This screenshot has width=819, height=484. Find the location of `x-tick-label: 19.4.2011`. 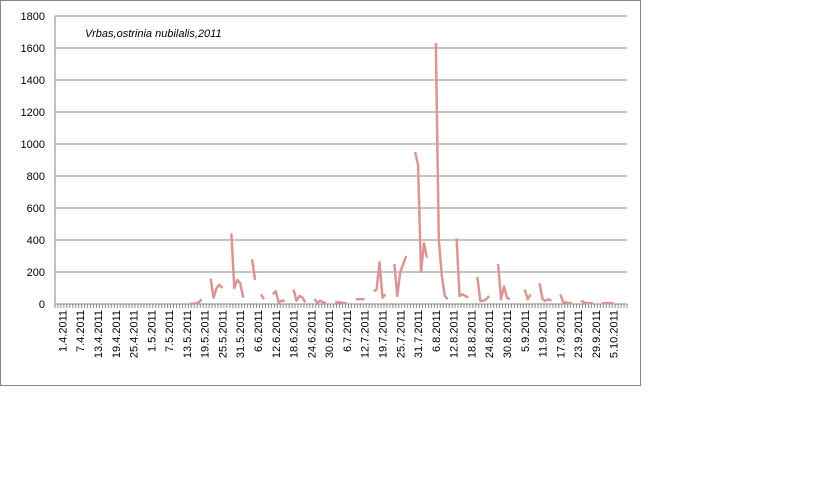

x-tick-label: 19.4.2011 is located at coordinates (117, 334).